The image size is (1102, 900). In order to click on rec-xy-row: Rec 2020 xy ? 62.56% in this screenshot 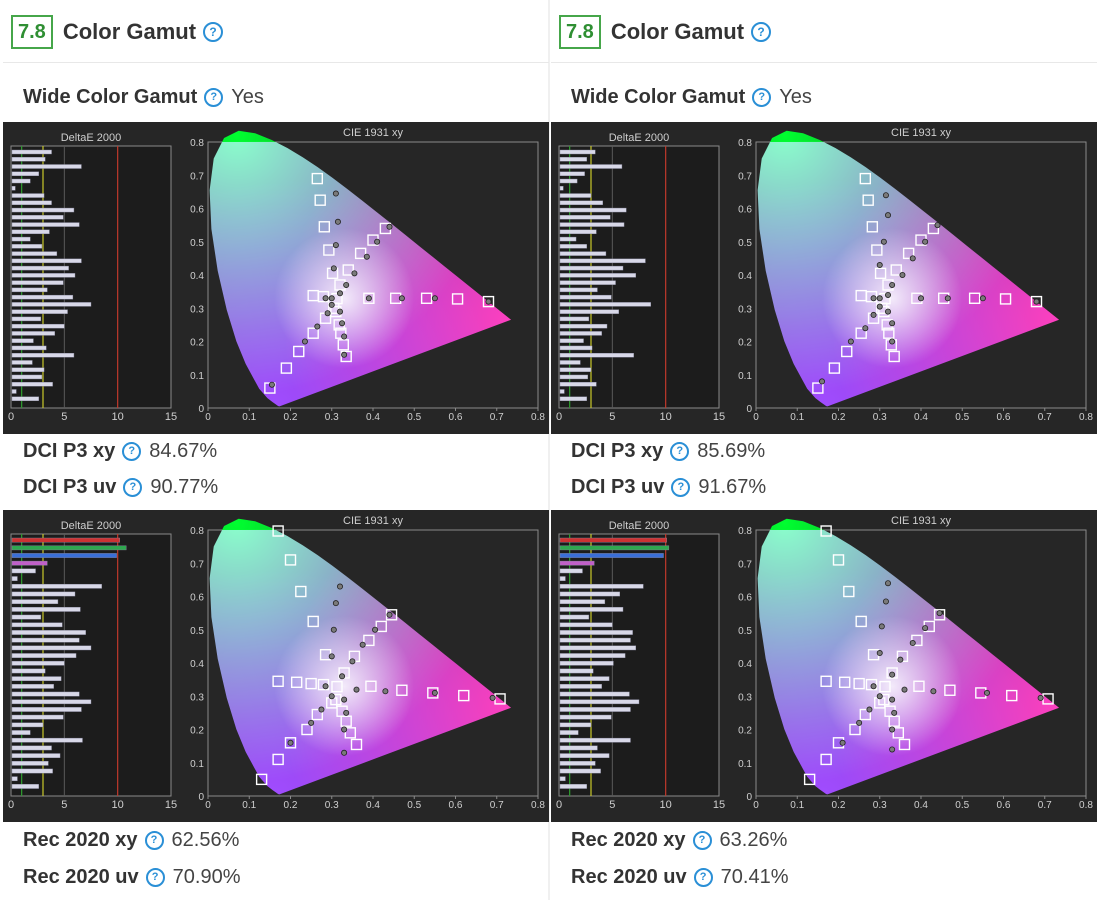, I will do `click(131, 840)`.